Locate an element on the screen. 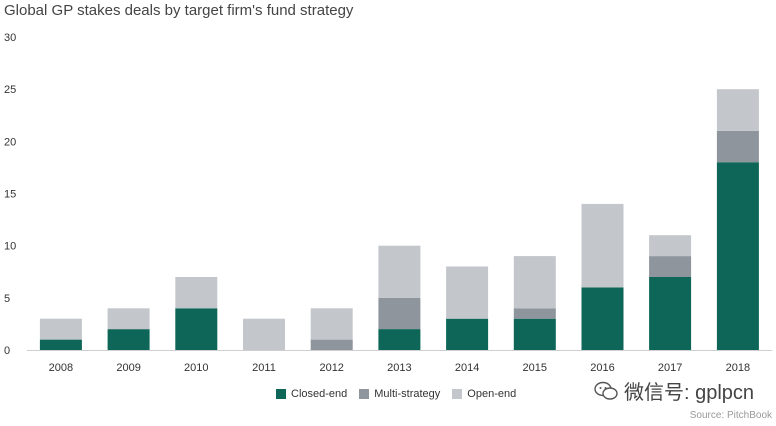 The image size is (776, 426). watermark-text: 微信号: gplpcn is located at coordinates (689, 393).